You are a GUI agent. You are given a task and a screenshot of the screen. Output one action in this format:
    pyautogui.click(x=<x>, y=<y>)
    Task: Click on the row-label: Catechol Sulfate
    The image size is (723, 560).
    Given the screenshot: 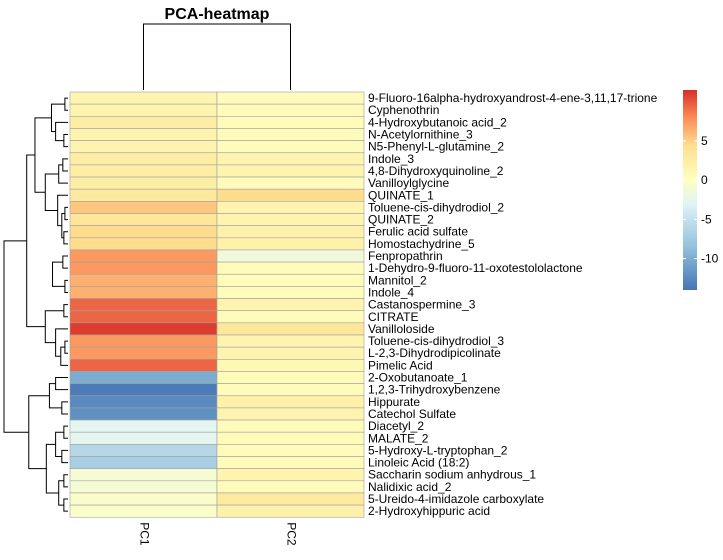 What is the action you would take?
    pyautogui.click(x=412, y=414)
    